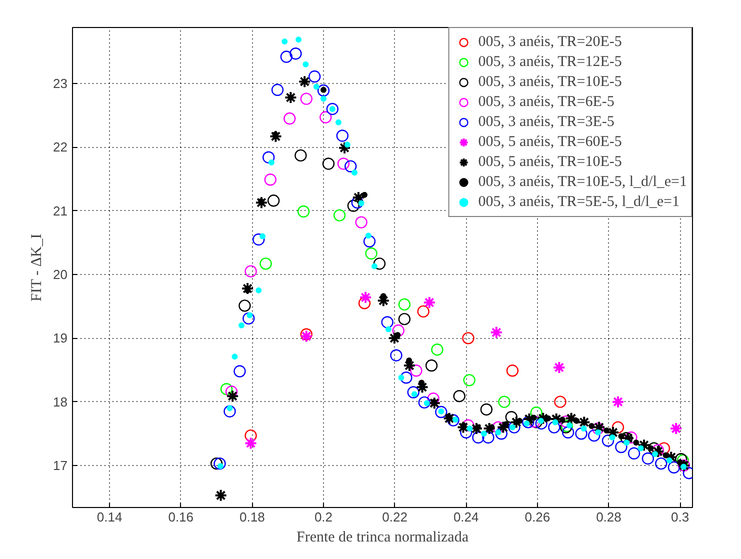  What do you see at coordinates (60, 274) in the screenshot?
I see `y-tick-label: 20` at bounding box center [60, 274].